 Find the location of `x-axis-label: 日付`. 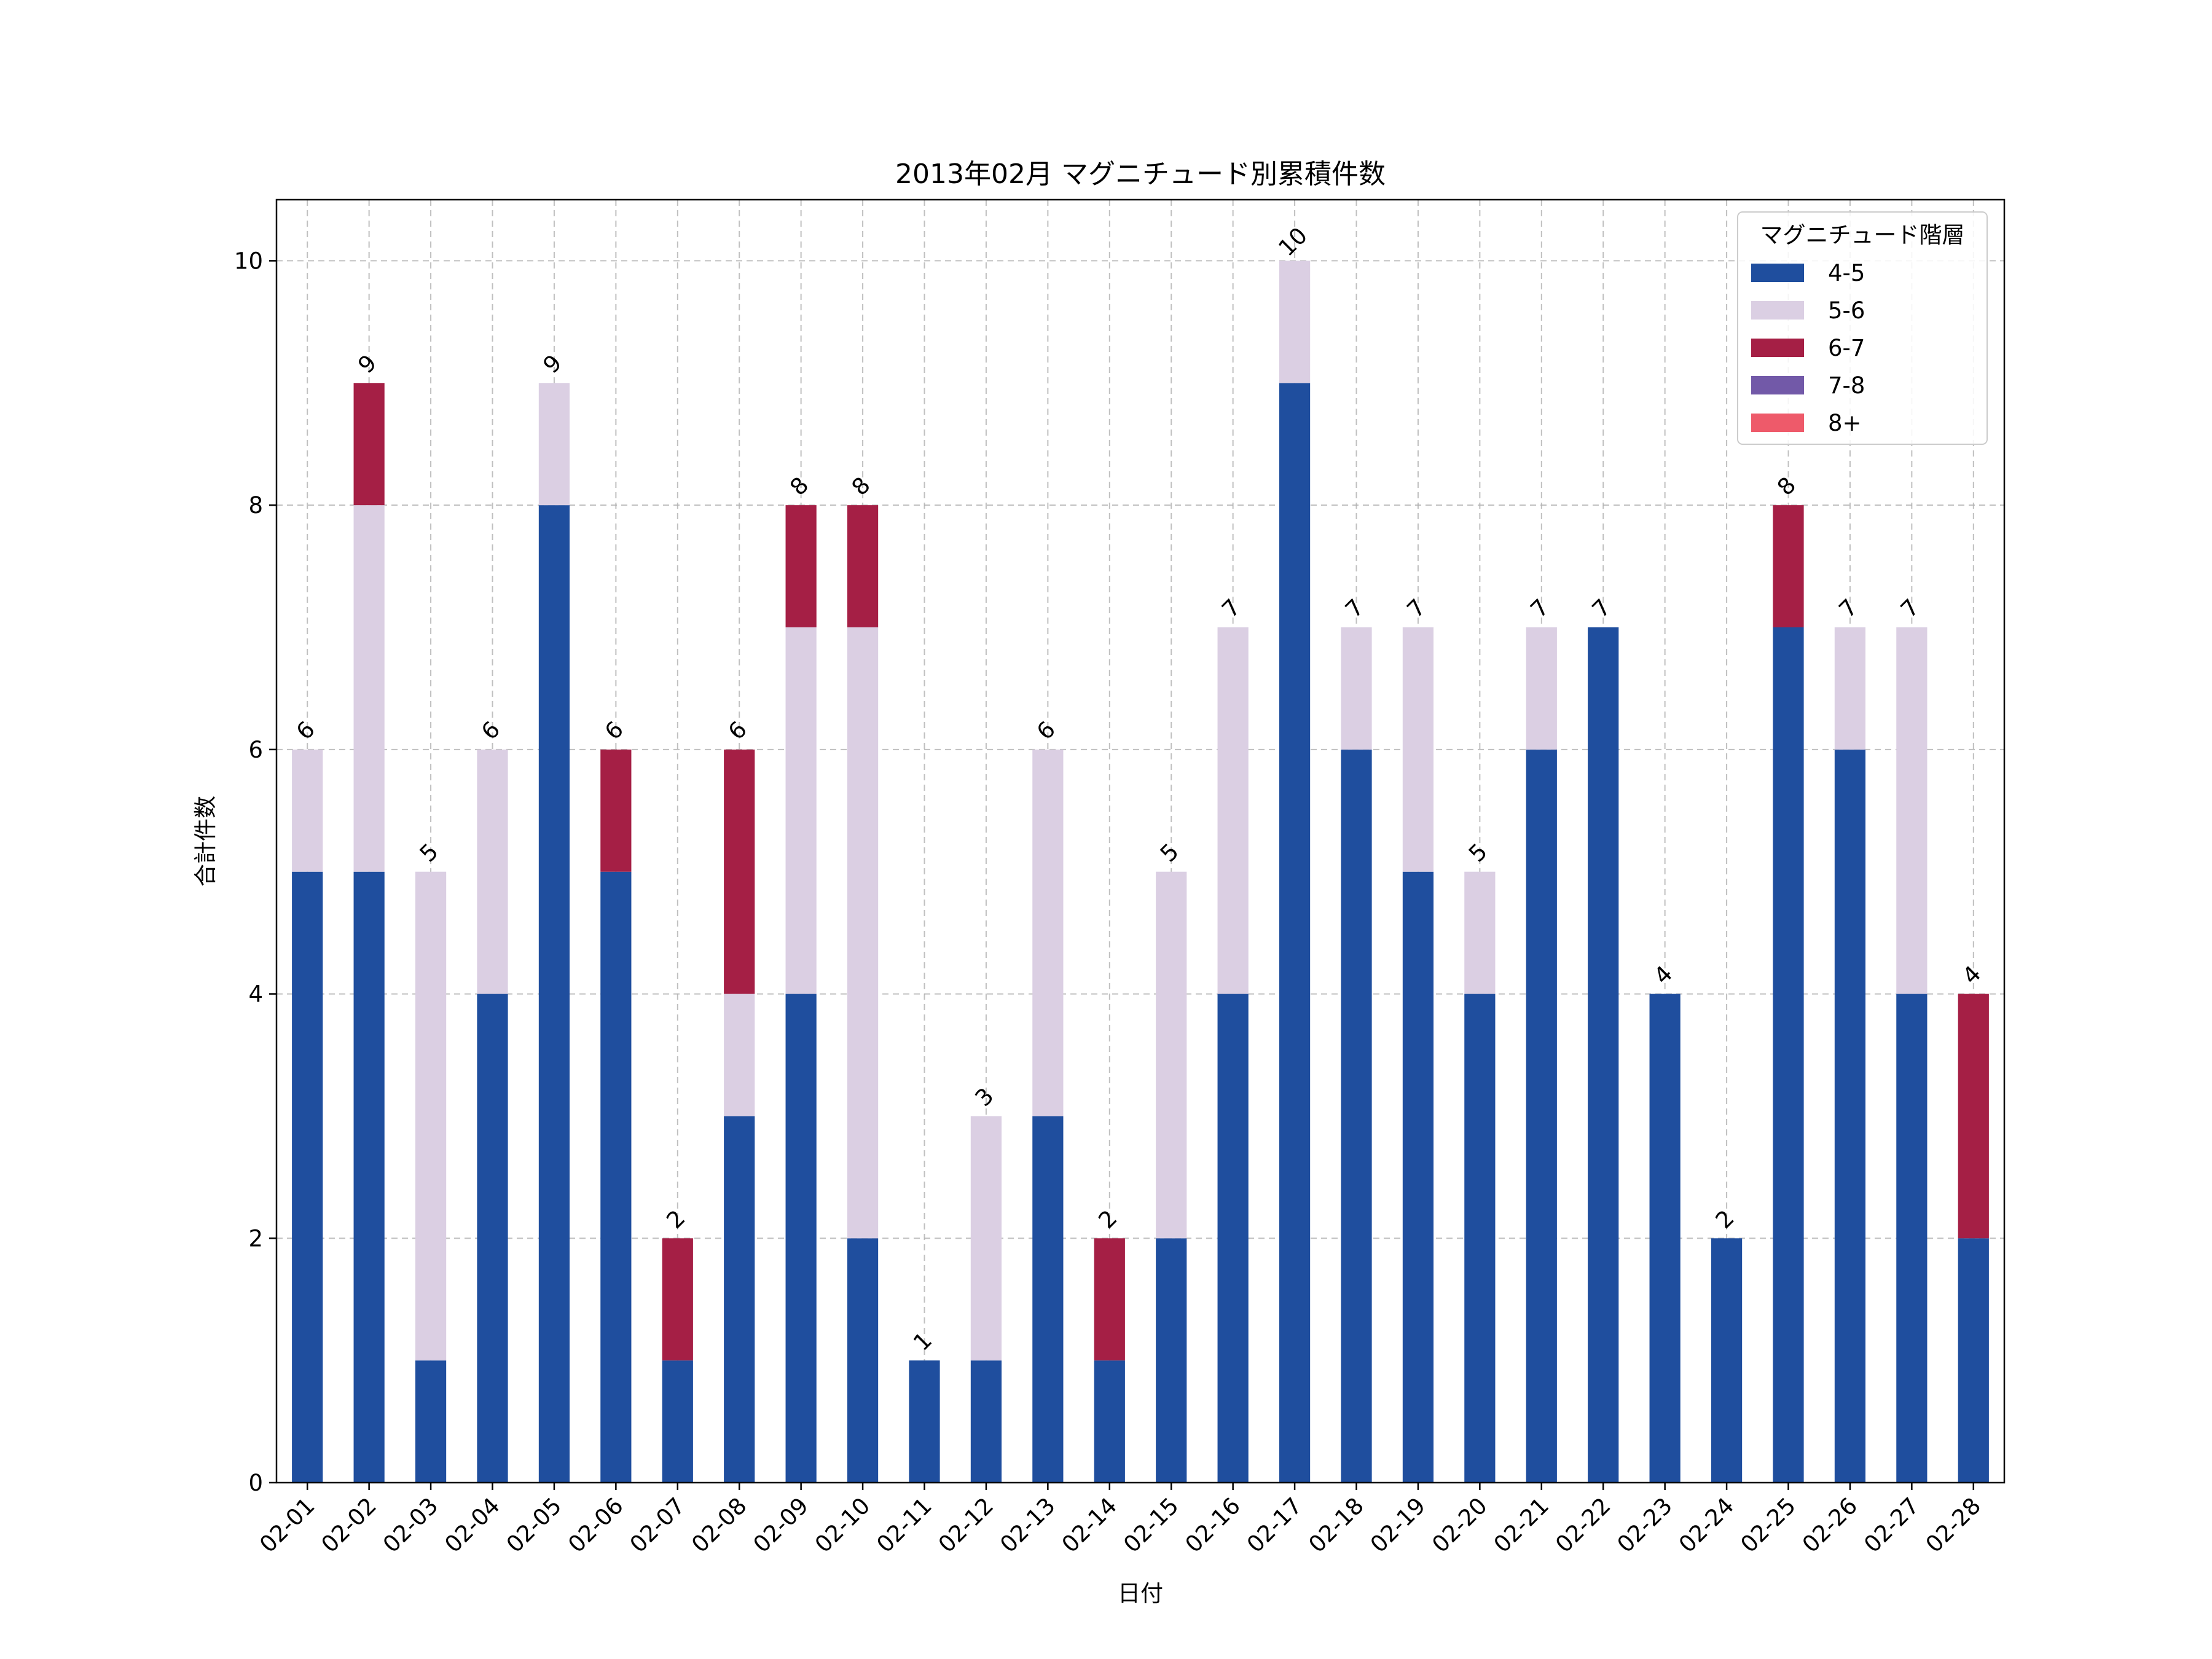

x-axis-label: 日付 is located at coordinates (1140, 1593).